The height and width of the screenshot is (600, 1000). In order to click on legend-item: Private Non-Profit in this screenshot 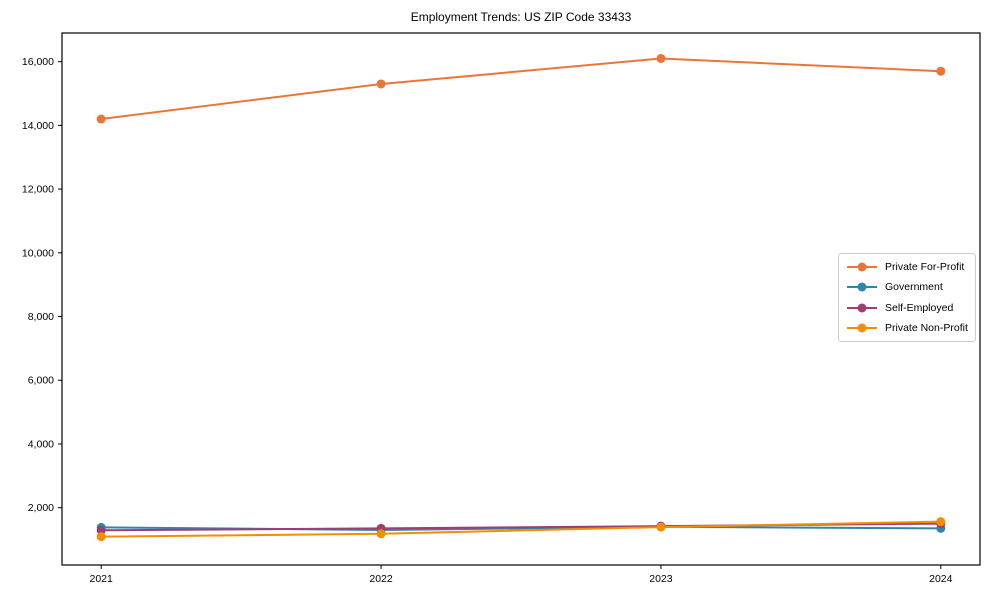, I will do `click(907, 328)`.